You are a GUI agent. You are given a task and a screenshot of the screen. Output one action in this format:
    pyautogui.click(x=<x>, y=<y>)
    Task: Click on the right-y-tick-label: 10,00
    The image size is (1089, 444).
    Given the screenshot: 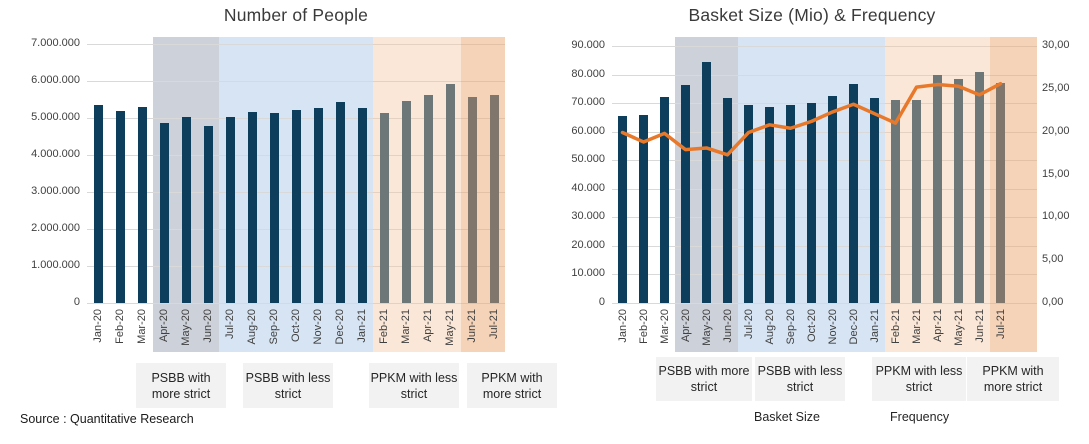 What is the action you would take?
    pyautogui.click(x=1056, y=216)
    